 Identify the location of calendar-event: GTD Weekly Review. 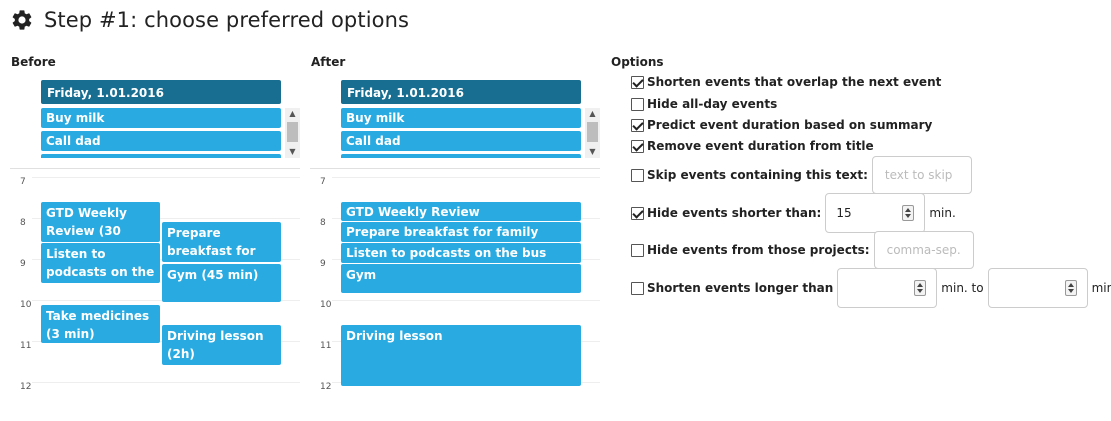
(461, 211).